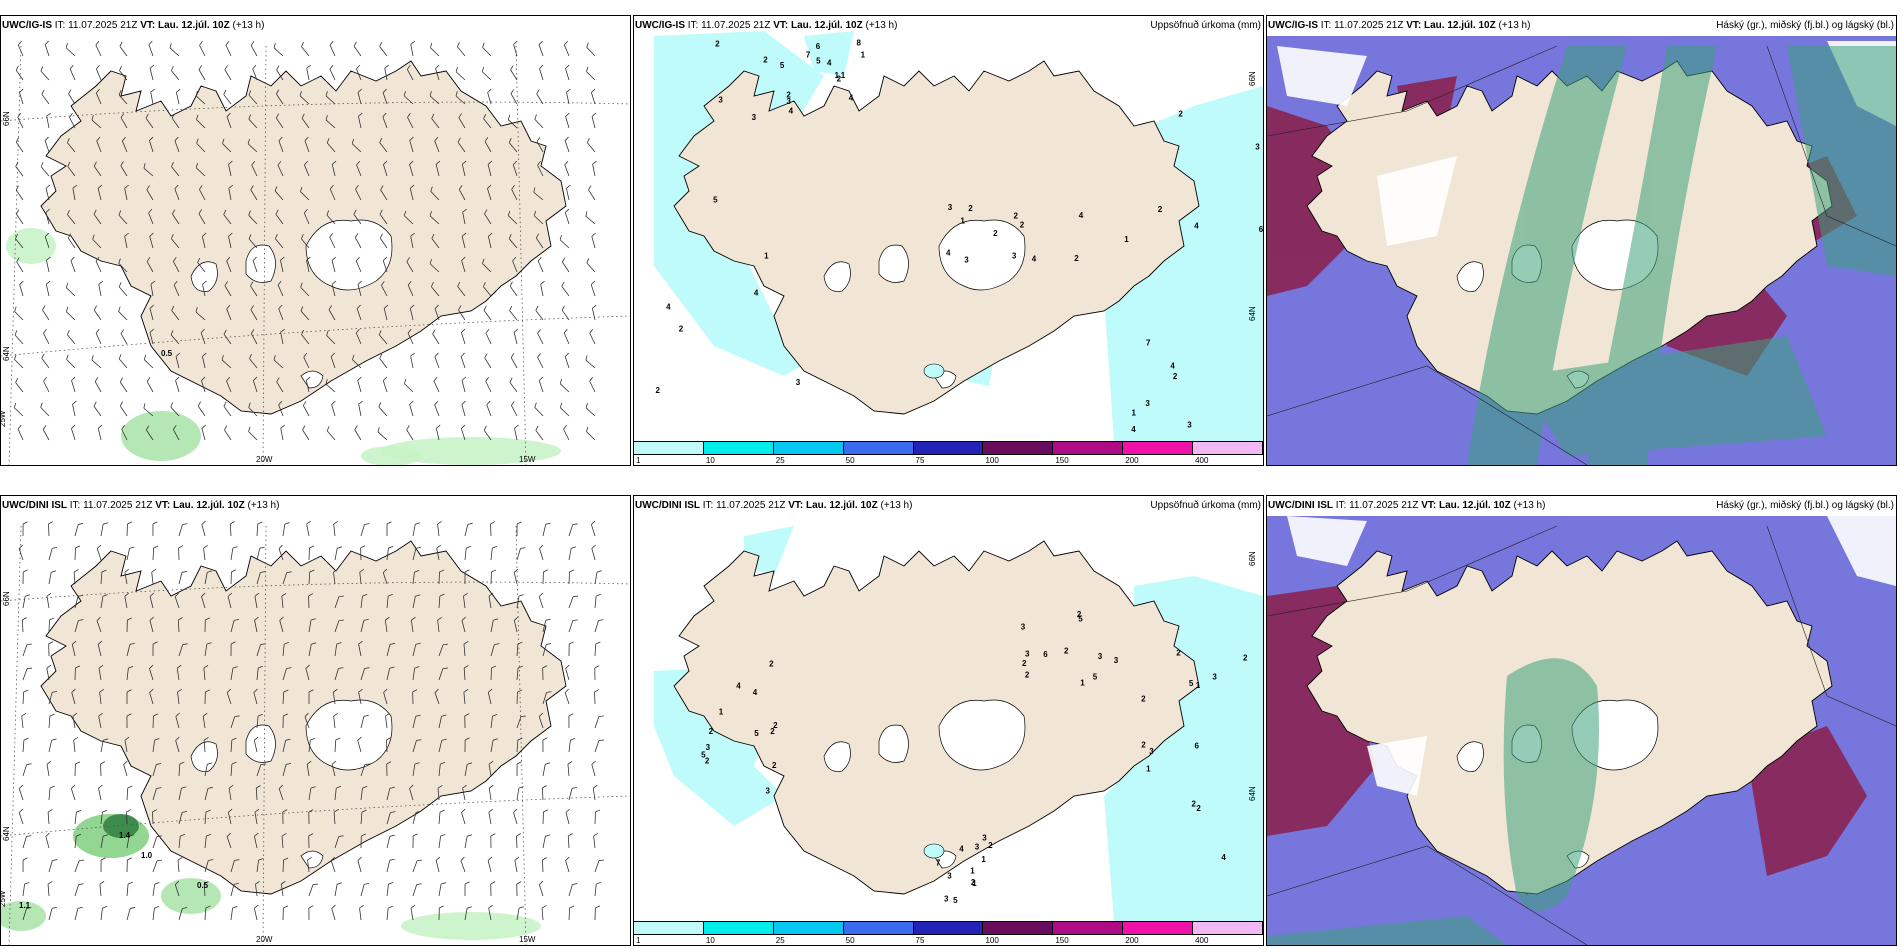 Image resolution: width=1900 pixels, height=950 pixels. Describe the element at coordinates (808, 55) in the screenshot. I see `precip-value-label: 7` at that location.